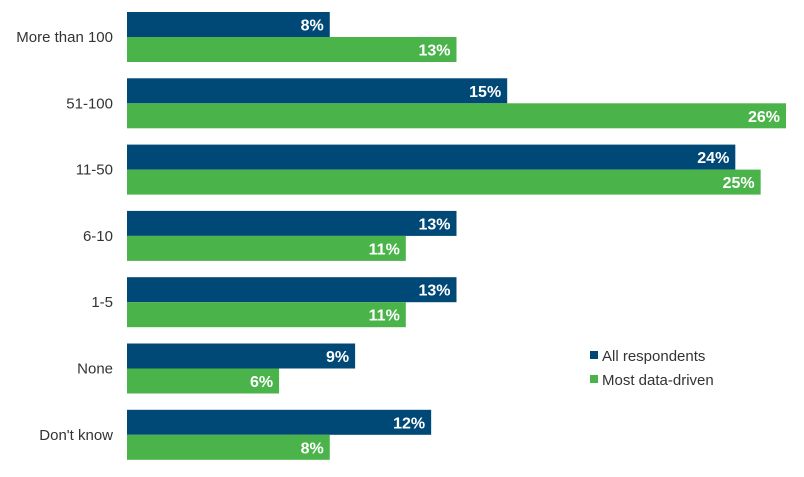 Image resolution: width=804 pixels, height=477 pixels. I want to click on legend-swatch-most-data-driven, so click(594, 379).